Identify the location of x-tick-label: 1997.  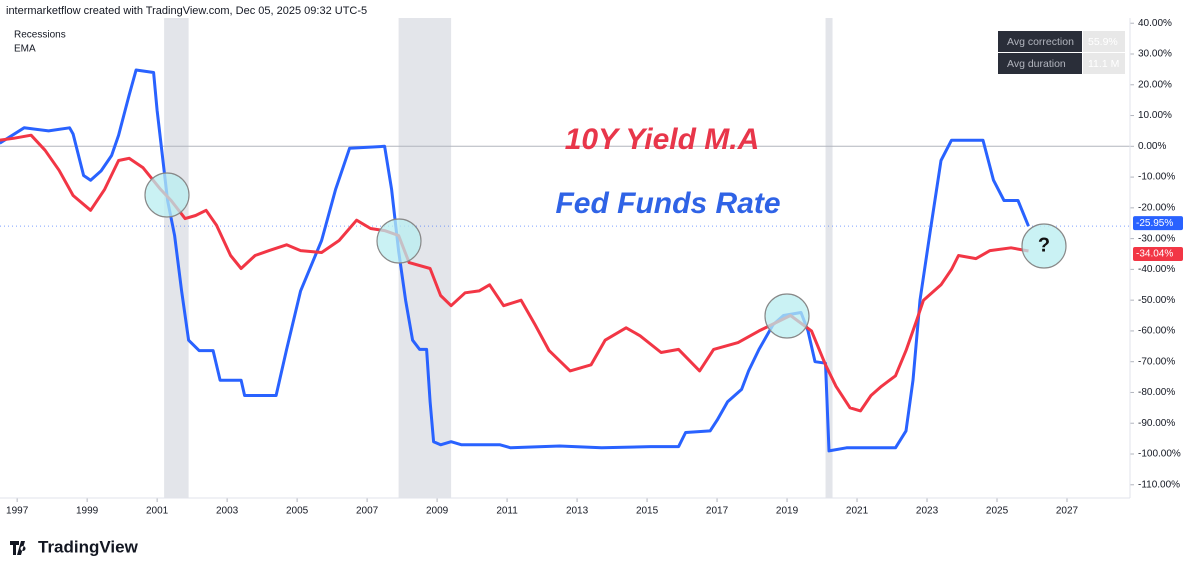
(17, 511).